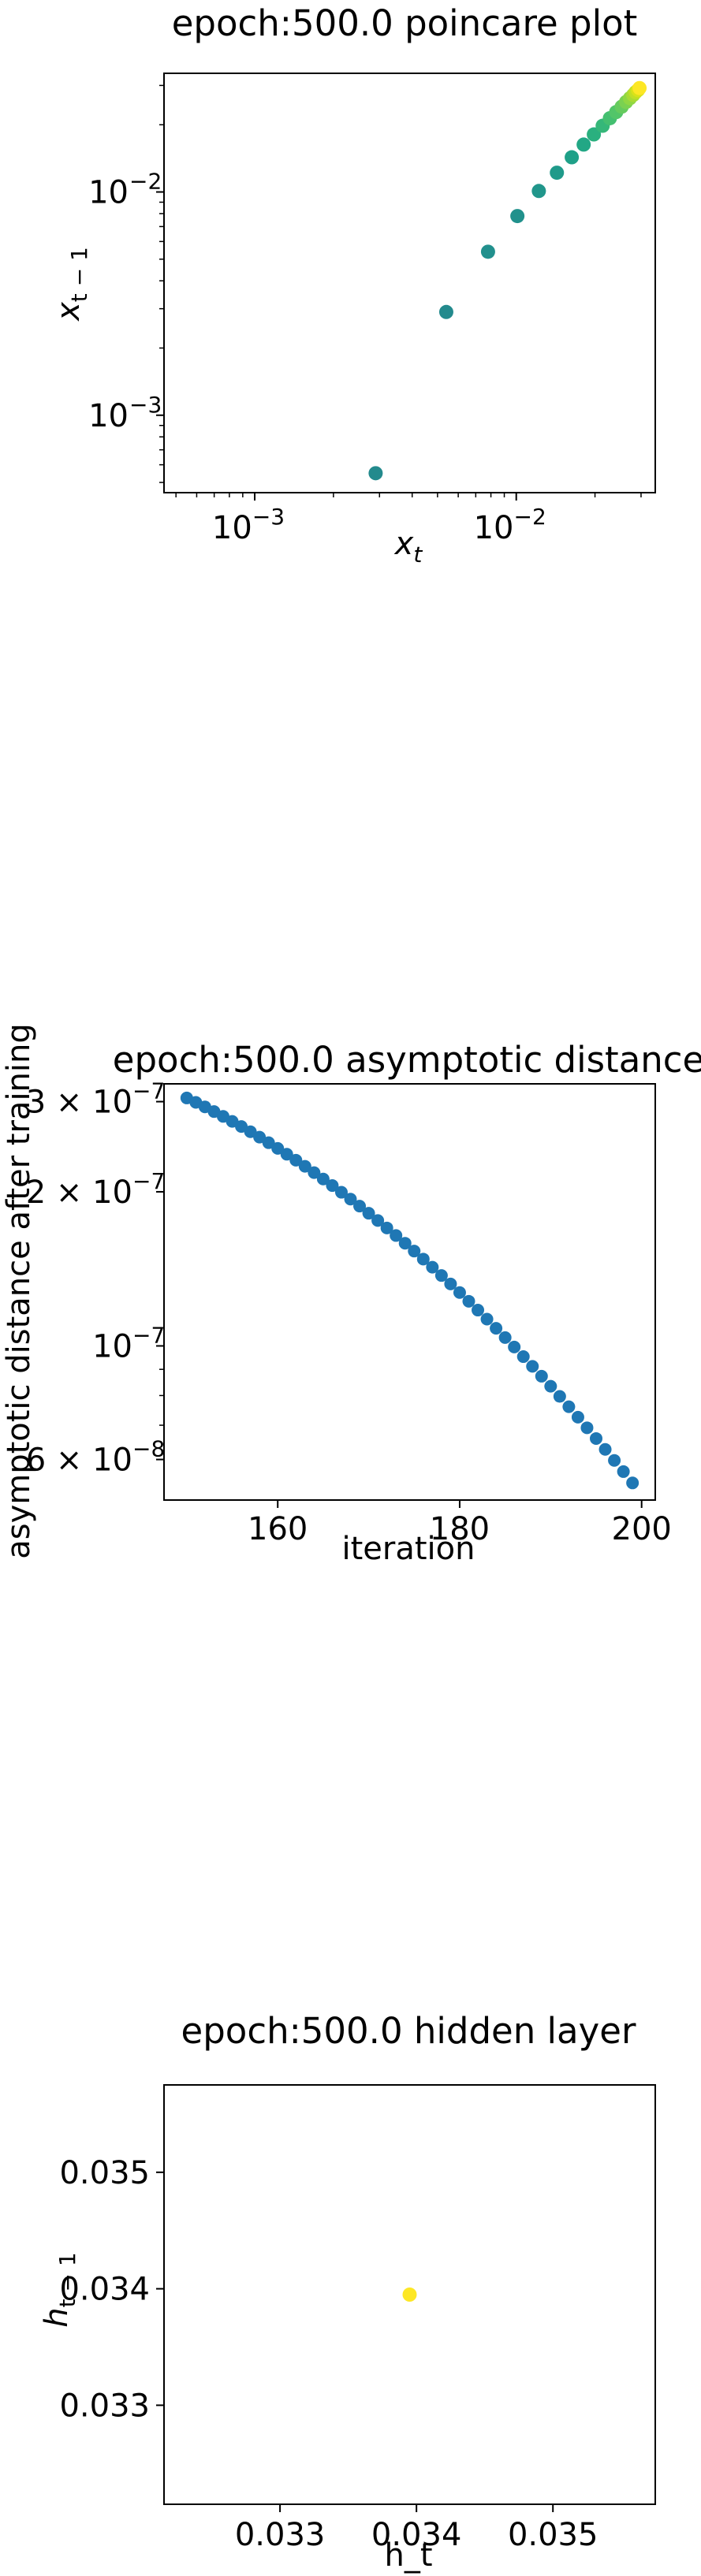 This screenshot has height=2576, width=701. I want to click on asymptotic-distance-frame, so click(409, 1292).